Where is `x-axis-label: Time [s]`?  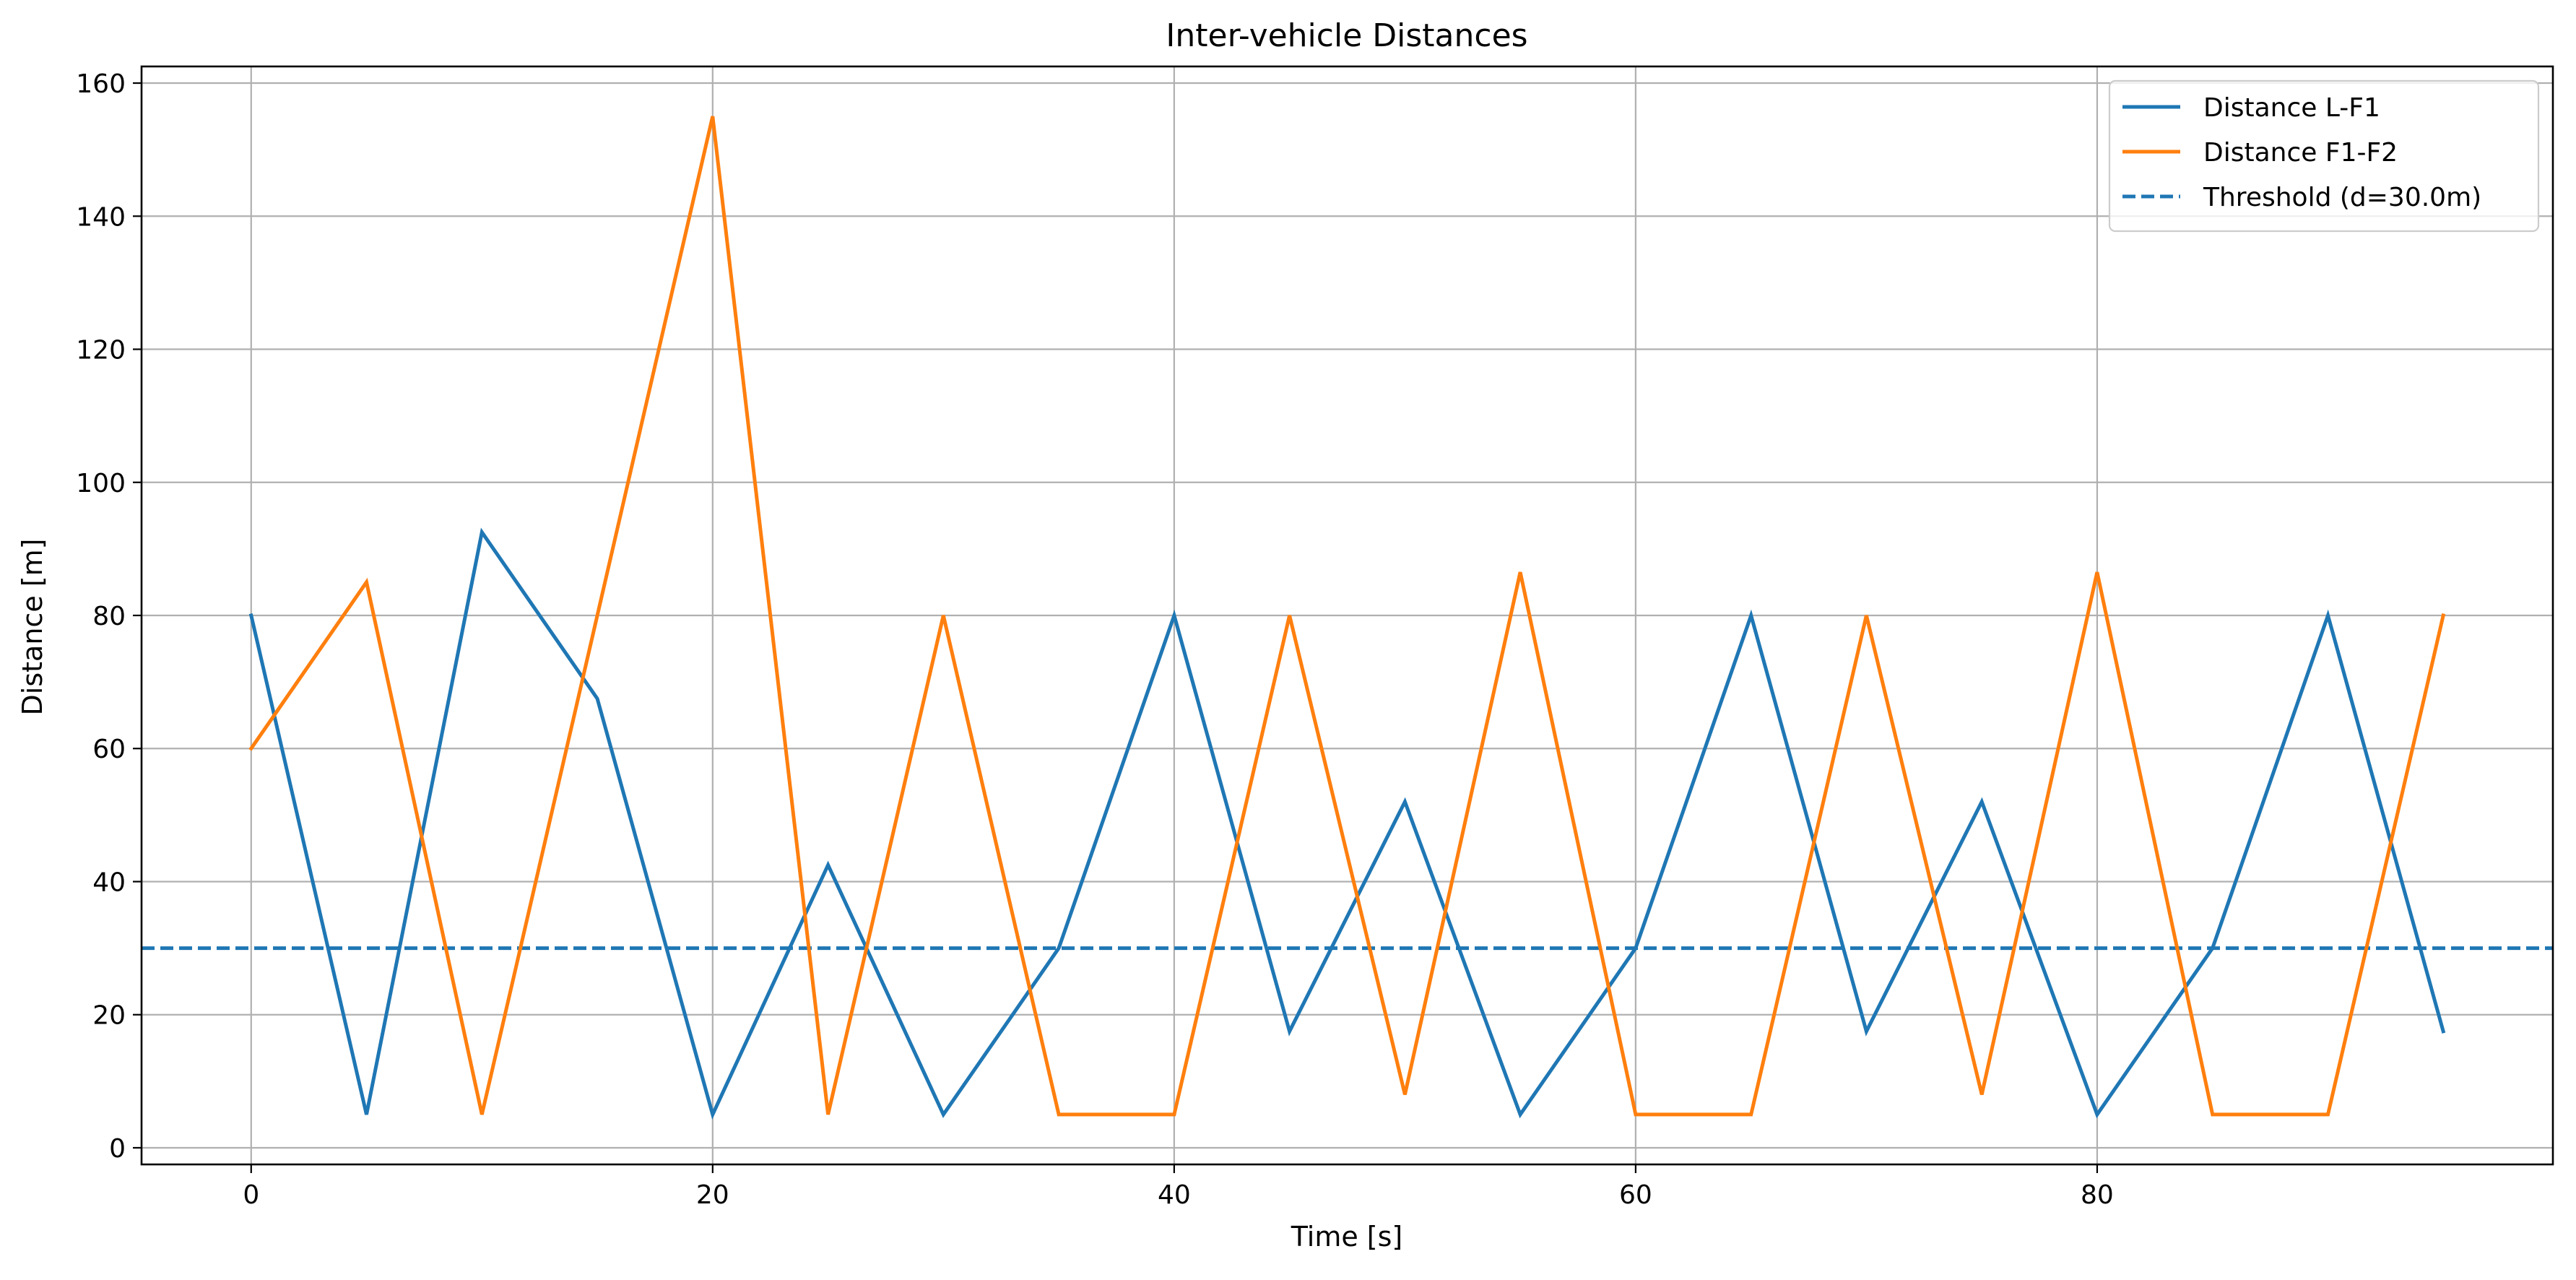
x-axis-label: Time [s] is located at coordinates (1347, 1237).